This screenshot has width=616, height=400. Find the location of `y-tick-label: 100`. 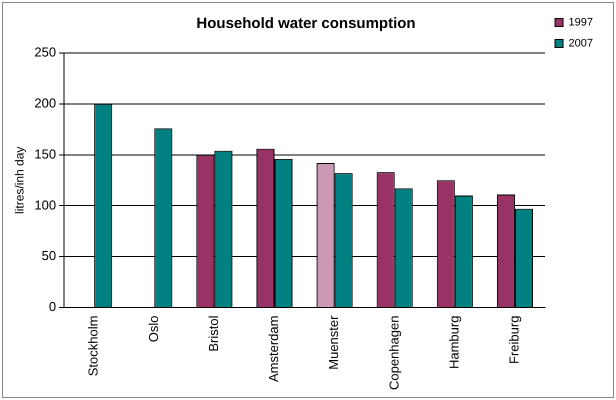

y-tick-label: 100 is located at coordinates (45, 204).